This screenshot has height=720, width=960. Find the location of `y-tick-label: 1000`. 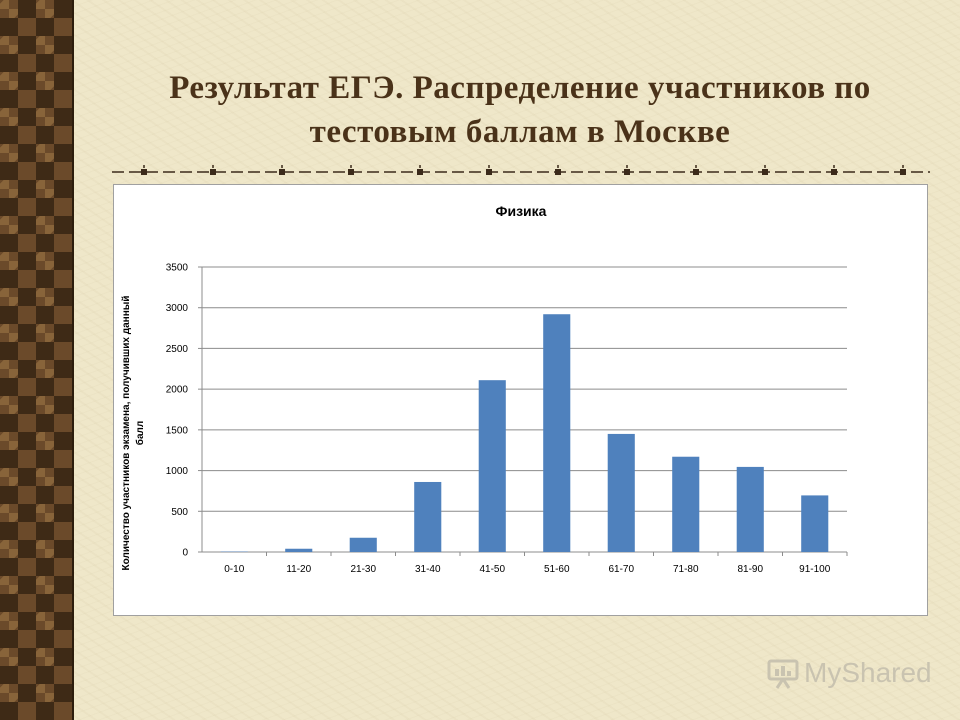

y-tick-label: 1000 is located at coordinates (177, 471).